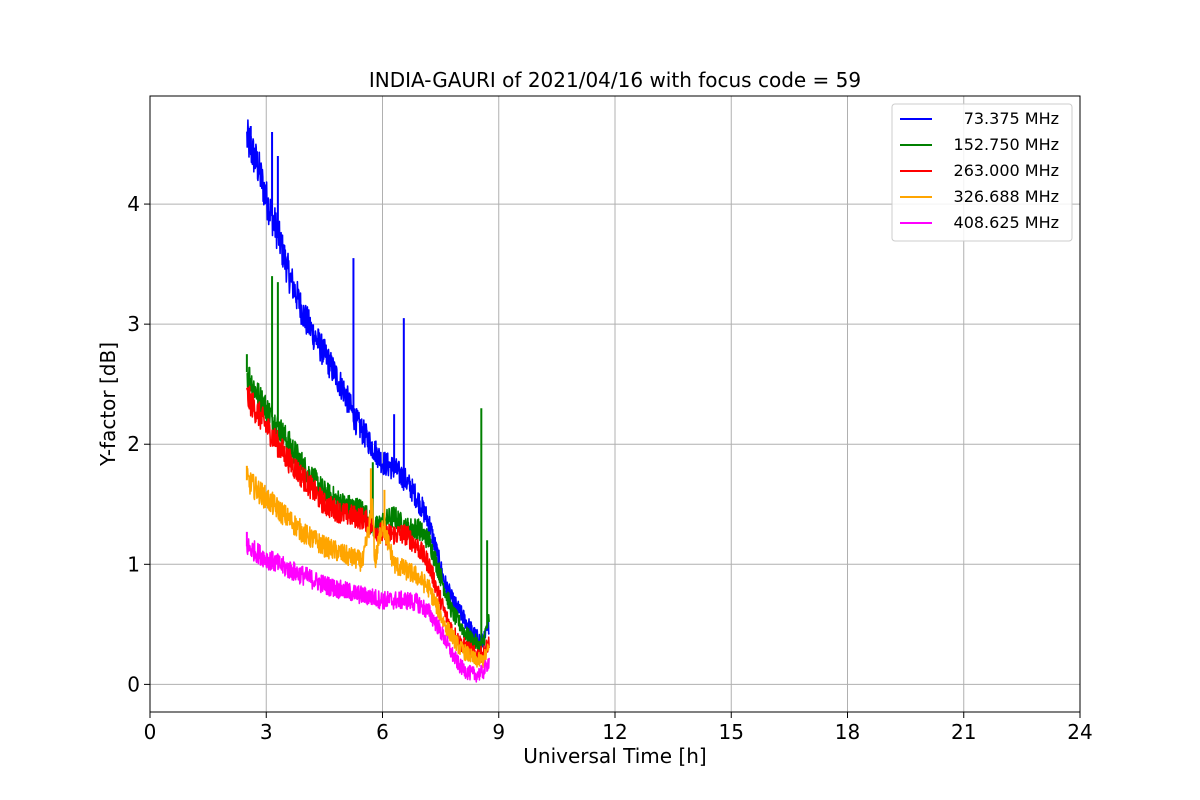  What do you see at coordinates (1006, 222) in the screenshot?
I see `legend-label: 408.625 MHz` at bounding box center [1006, 222].